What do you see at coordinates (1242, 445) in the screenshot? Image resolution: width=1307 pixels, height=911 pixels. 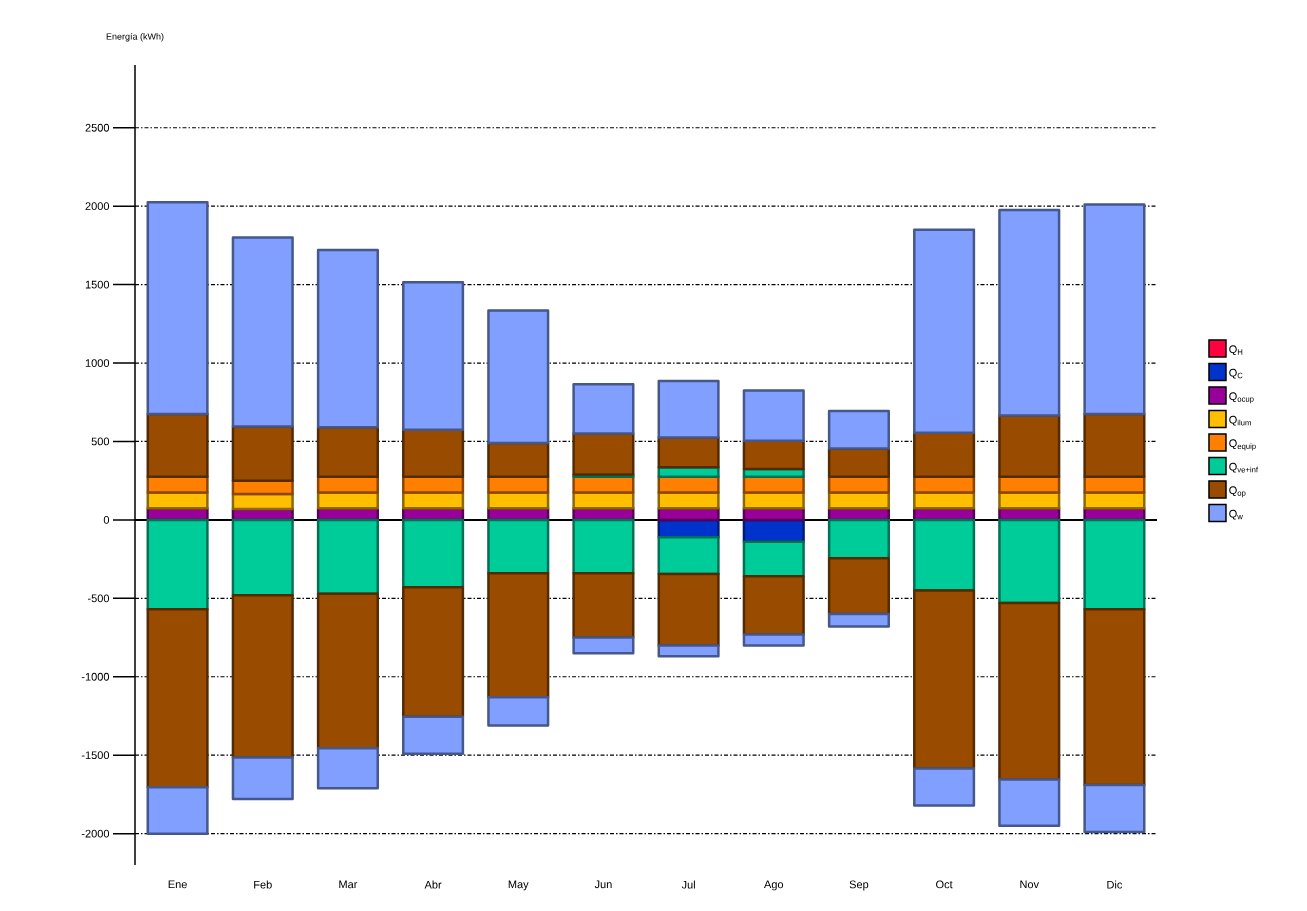 I see `legend-label: Q$_{equip}$` at bounding box center [1242, 445].